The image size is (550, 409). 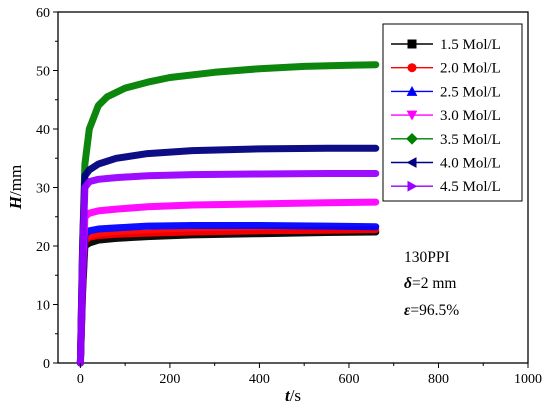 What do you see at coordinates (470, 45) in the screenshot?
I see `legend-label: 1.5 Mol/L` at bounding box center [470, 45].